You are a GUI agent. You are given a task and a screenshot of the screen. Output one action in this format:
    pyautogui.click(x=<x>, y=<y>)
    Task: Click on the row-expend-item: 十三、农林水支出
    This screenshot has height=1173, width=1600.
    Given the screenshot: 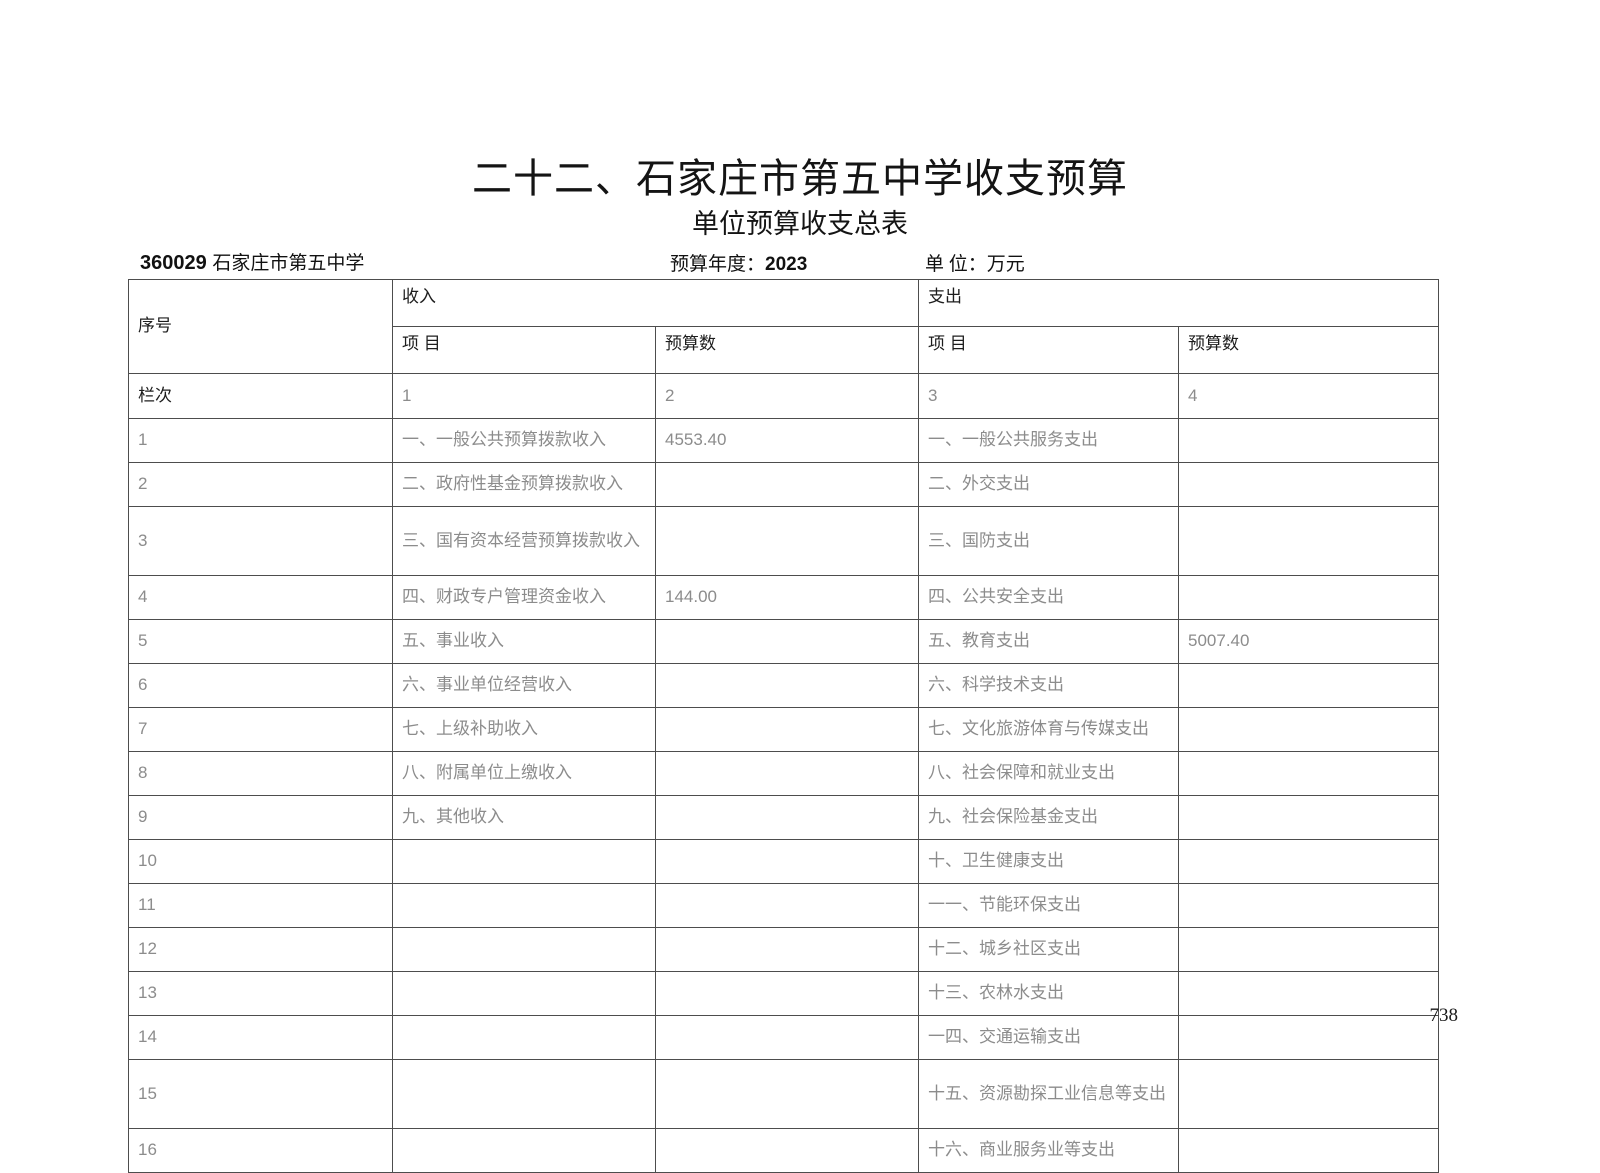 What is the action you would take?
    pyautogui.click(x=1048, y=993)
    